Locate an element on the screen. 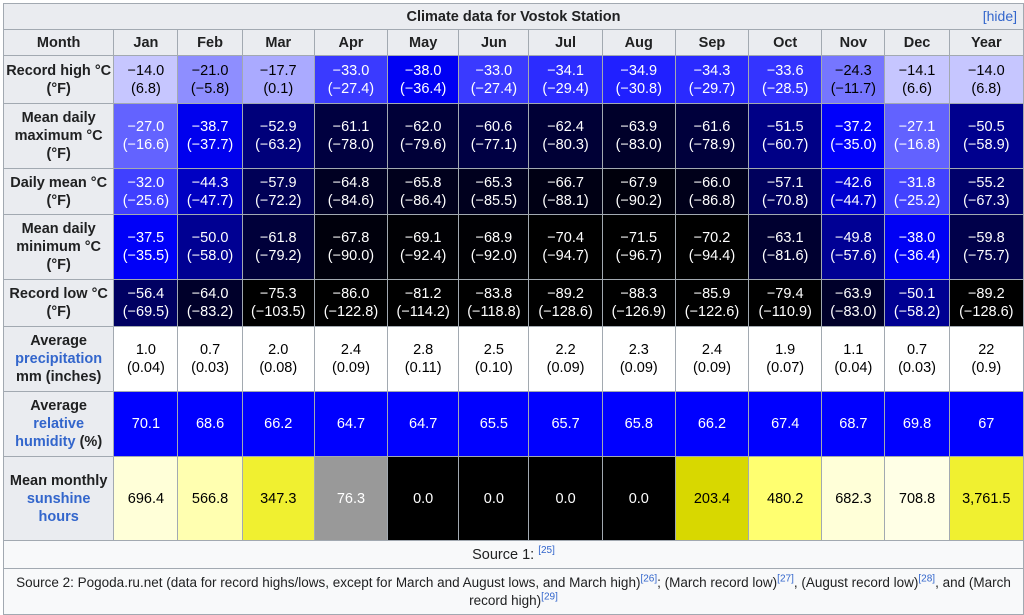 Image resolution: width=1024 pixels, height=615 pixels. year-header: Year is located at coordinates (986, 42).